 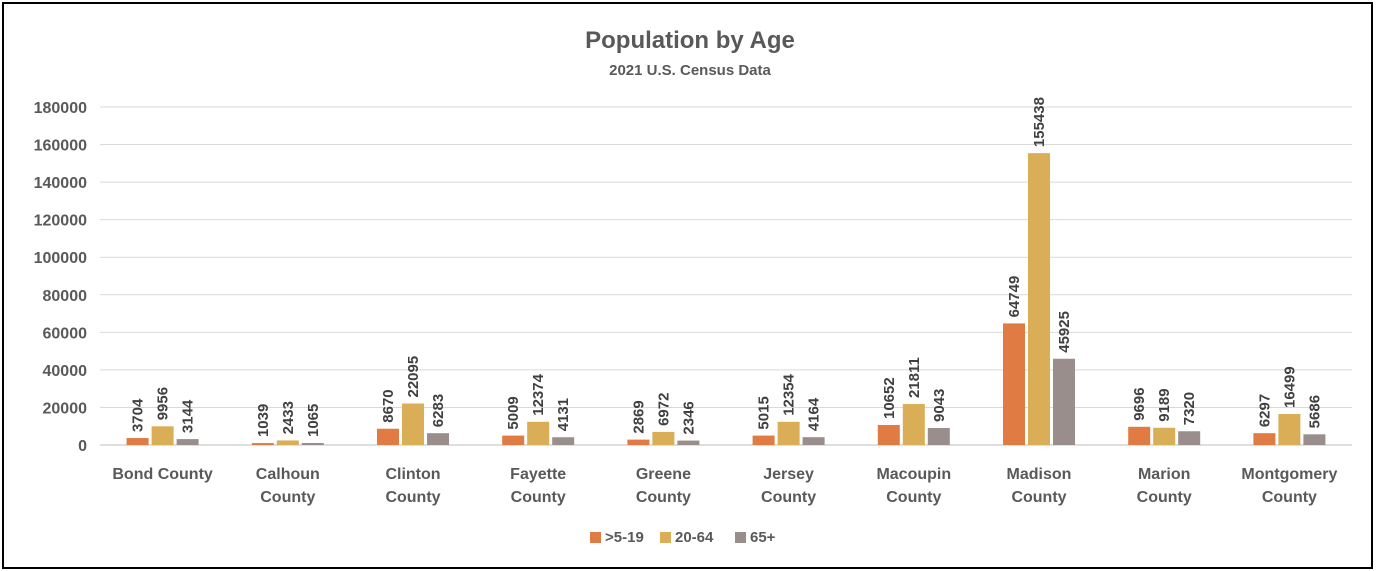 I want to click on y-tick-label: 100000, so click(x=60, y=258).